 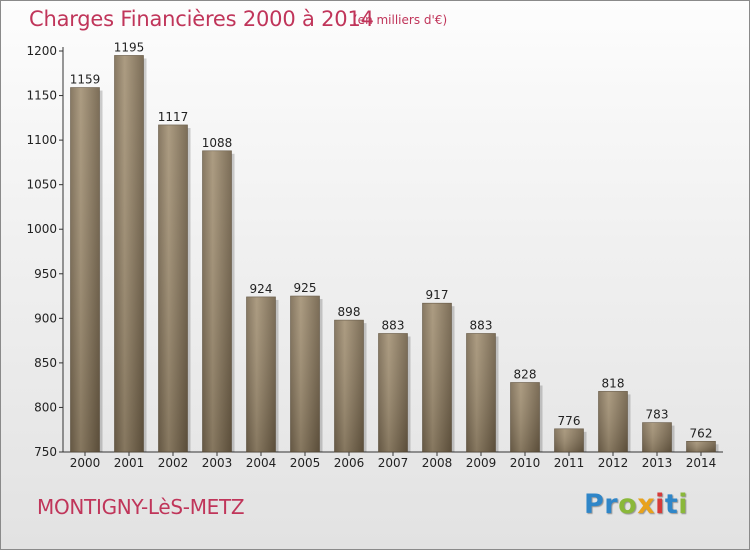 I want to click on proxiti-logo: Proxiti, so click(x=636, y=504).